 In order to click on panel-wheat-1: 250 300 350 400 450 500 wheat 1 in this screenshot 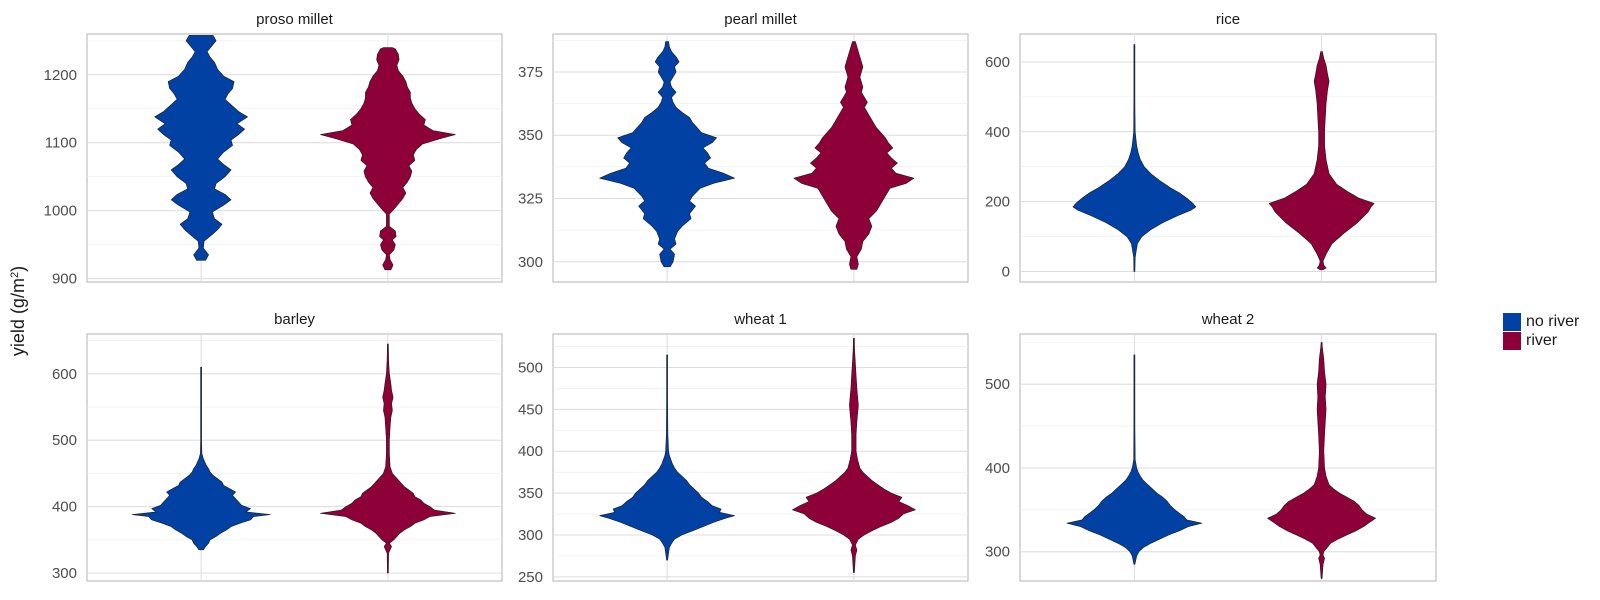, I will do `click(743, 448)`.